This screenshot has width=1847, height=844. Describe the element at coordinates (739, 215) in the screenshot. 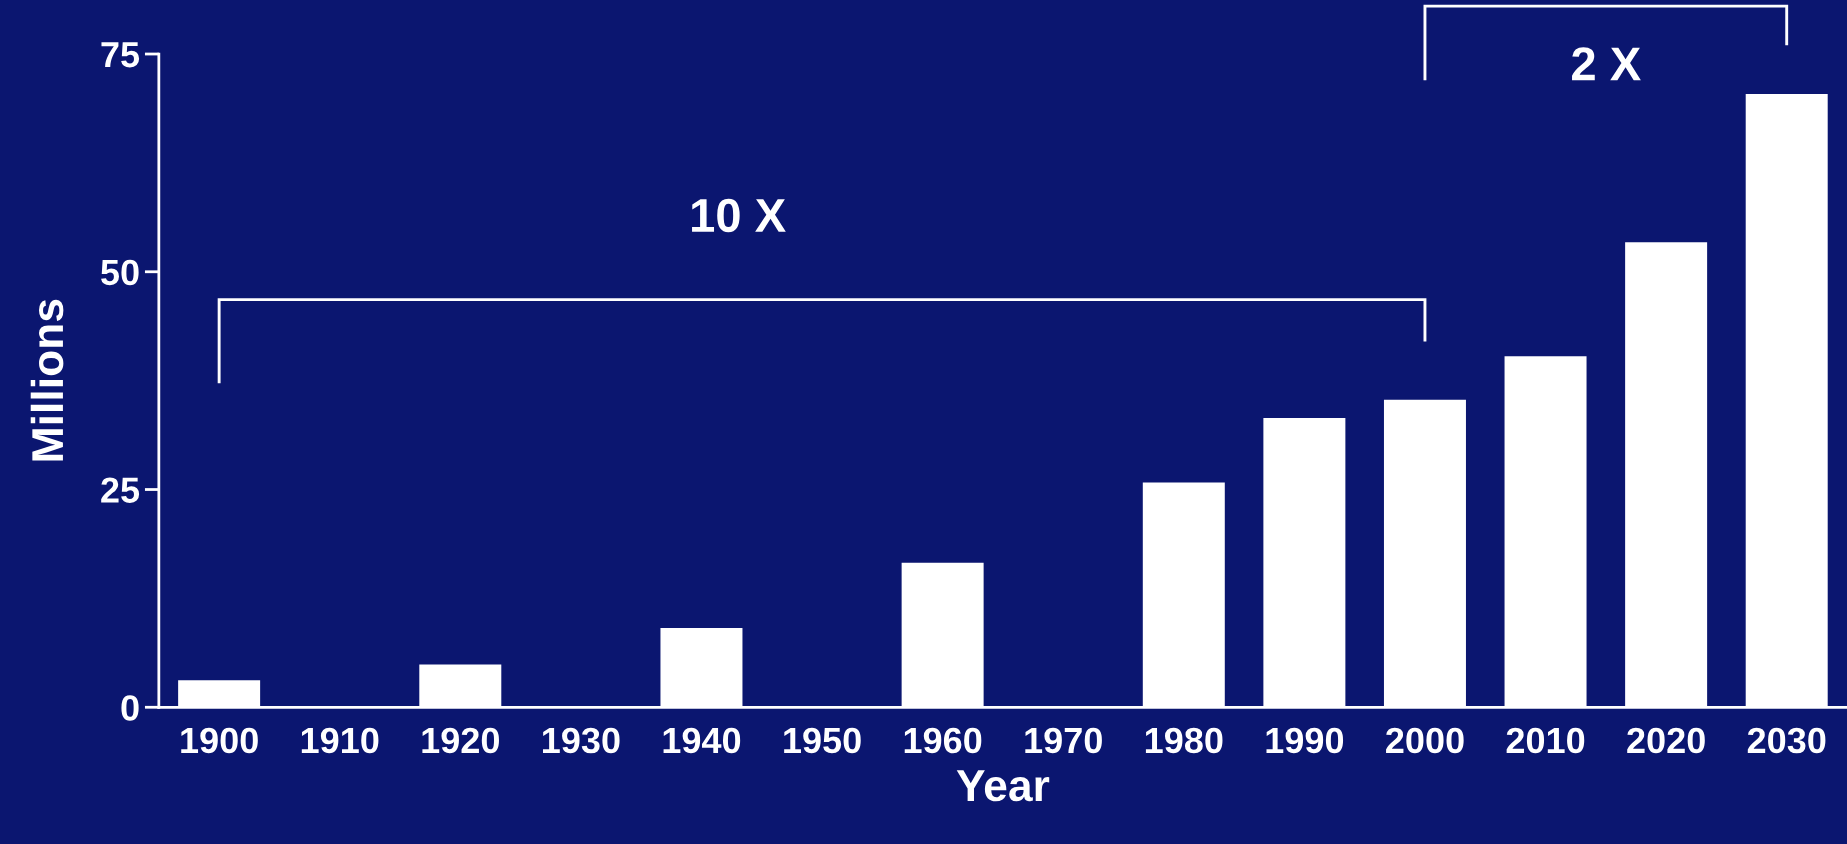

I see `annotation: 10 X` at that location.